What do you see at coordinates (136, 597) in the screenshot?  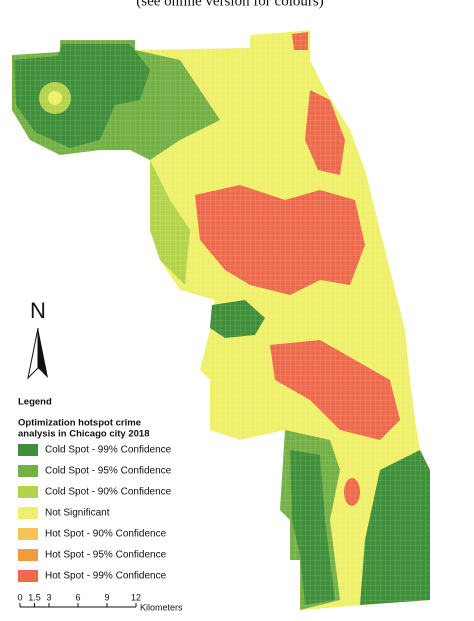 I see `scale-tick-label: 12` at bounding box center [136, 597].